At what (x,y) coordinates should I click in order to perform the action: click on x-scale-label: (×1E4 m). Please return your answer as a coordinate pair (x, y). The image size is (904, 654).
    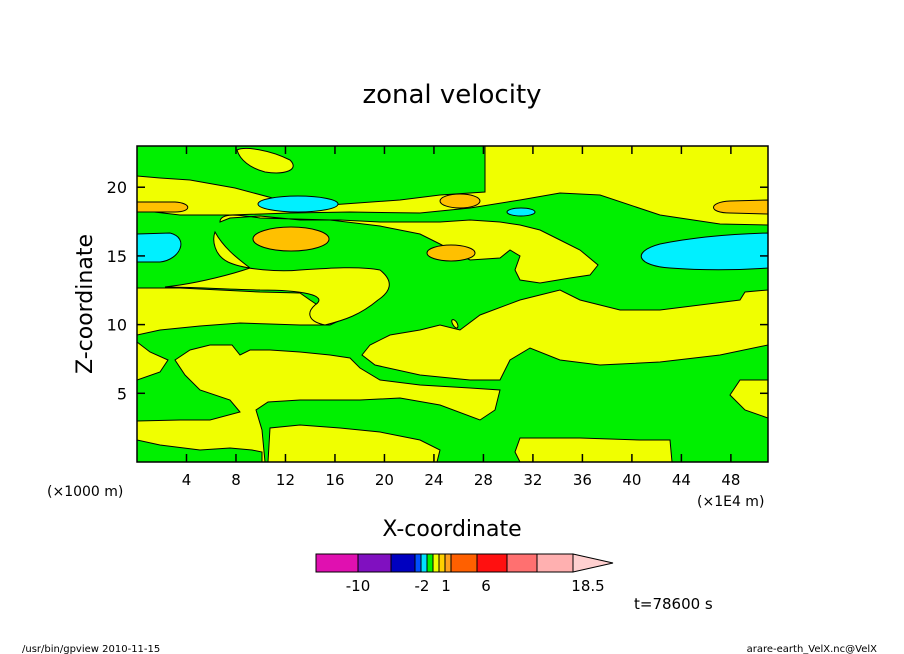
    Looking at the image, I should click on (730, 502).